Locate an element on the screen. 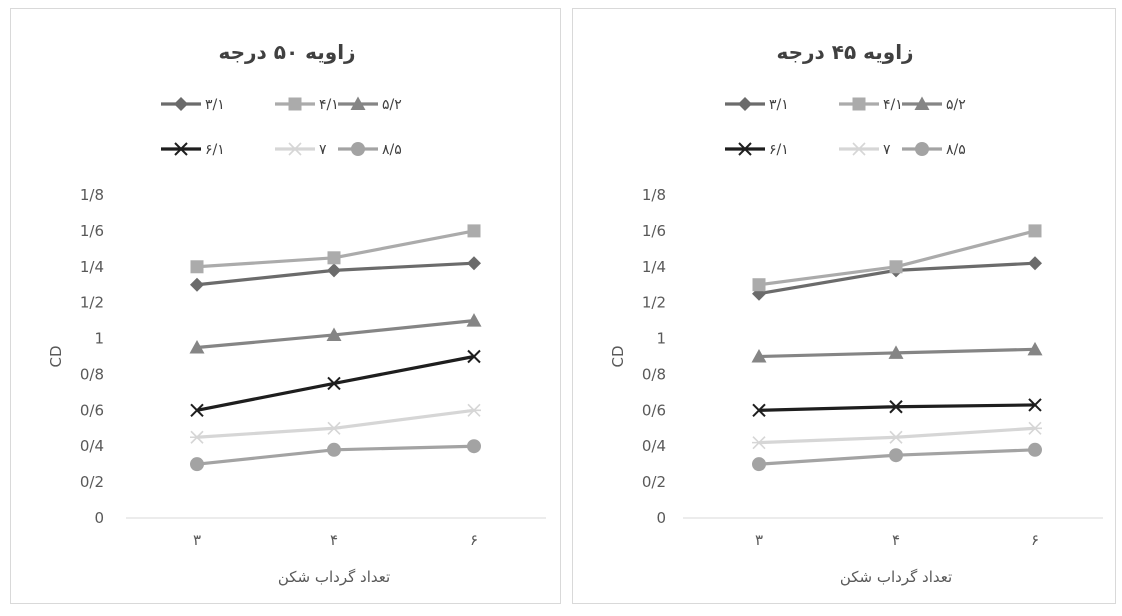  chart-title: زاویه ۵۰ درجه is located at coordinates (286, 52).